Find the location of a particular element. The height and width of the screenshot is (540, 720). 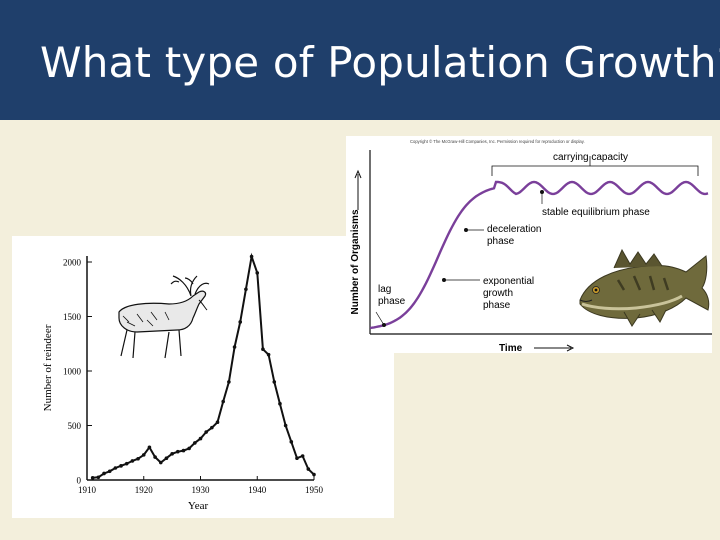

y-tick-label: 2000 is located at coordinates (72, 263).